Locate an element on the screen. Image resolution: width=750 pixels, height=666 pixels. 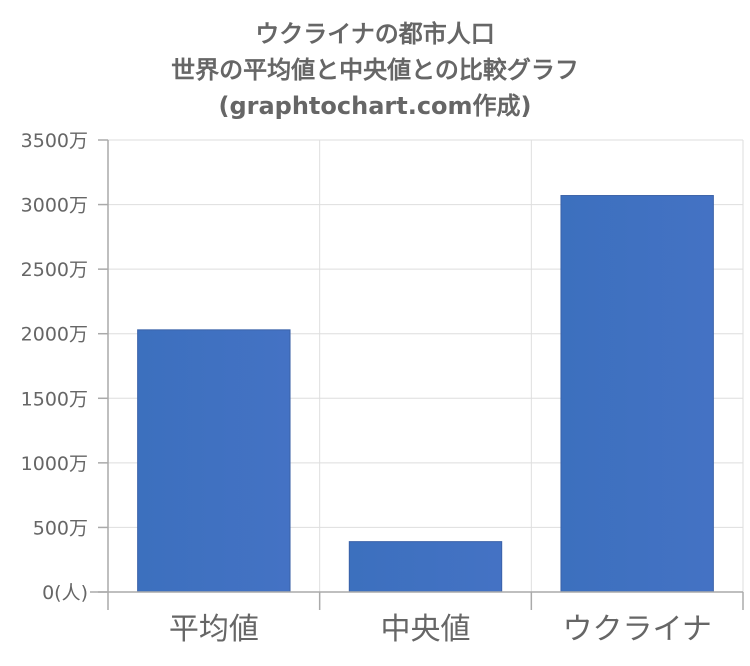
y-tick-label: 2500万 is located at coordinates (54, 270).